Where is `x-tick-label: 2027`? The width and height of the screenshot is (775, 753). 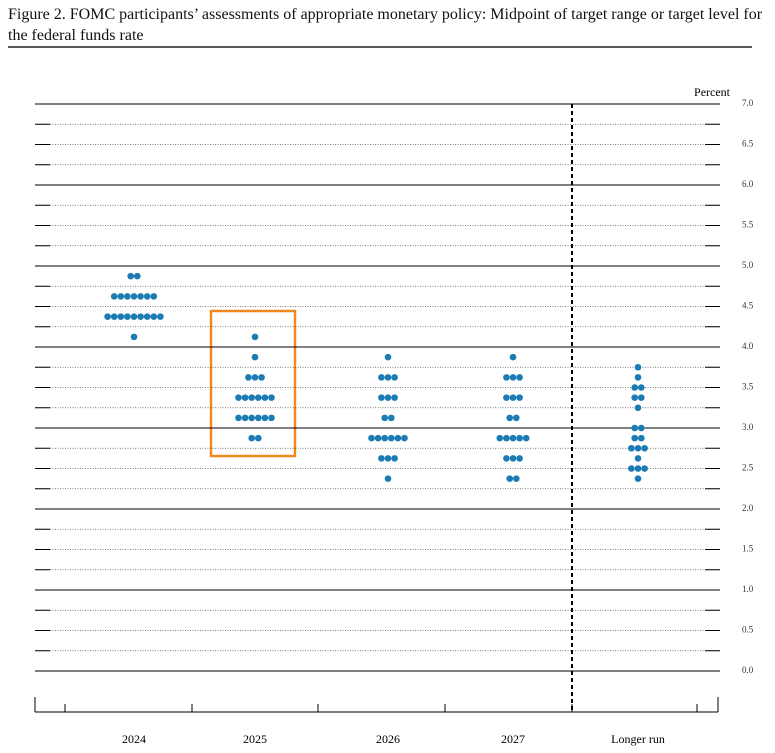
x-tick-label: 2027 is located at coordinates (513, 739).